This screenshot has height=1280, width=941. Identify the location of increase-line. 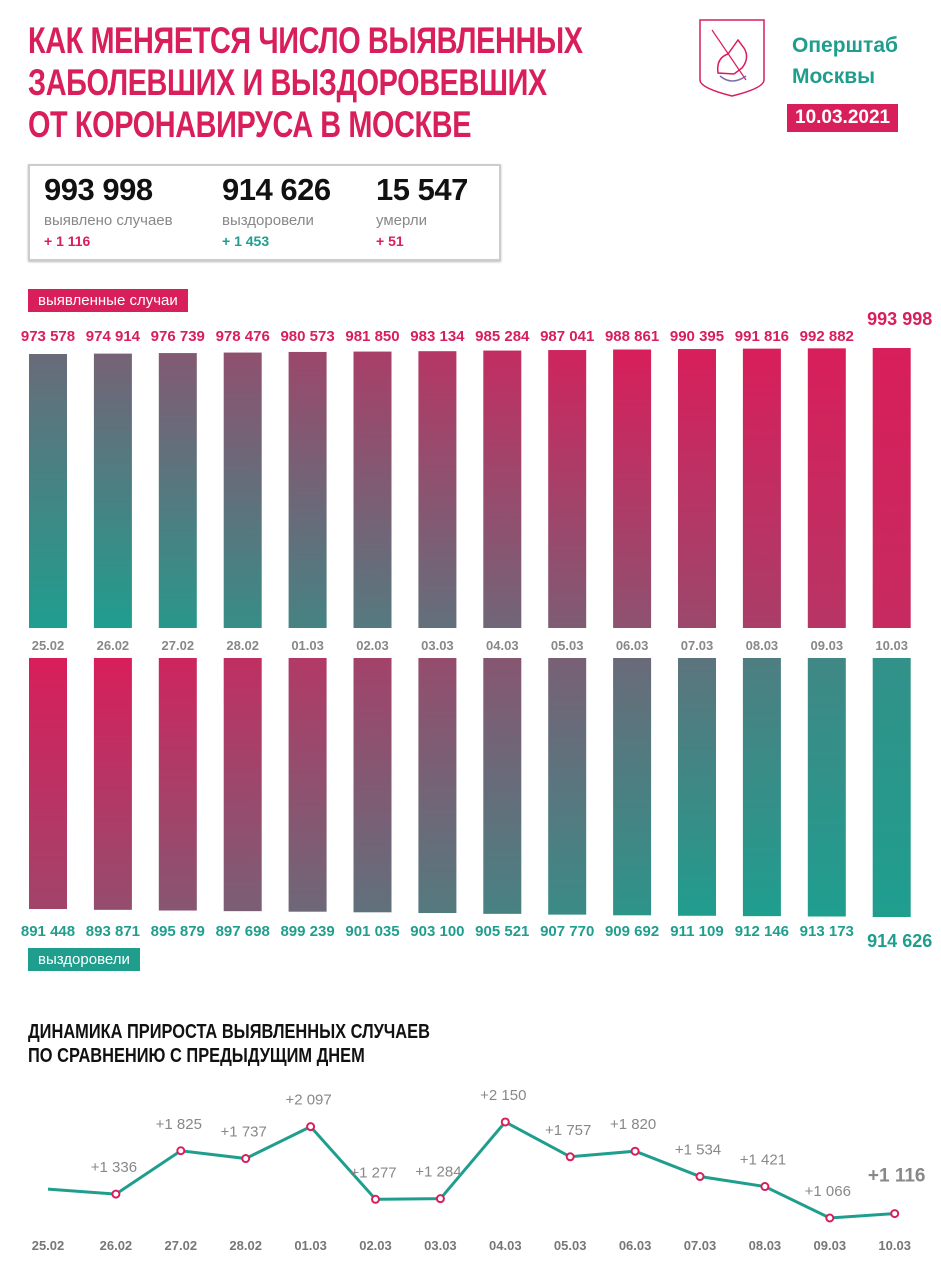
(471, 1170).